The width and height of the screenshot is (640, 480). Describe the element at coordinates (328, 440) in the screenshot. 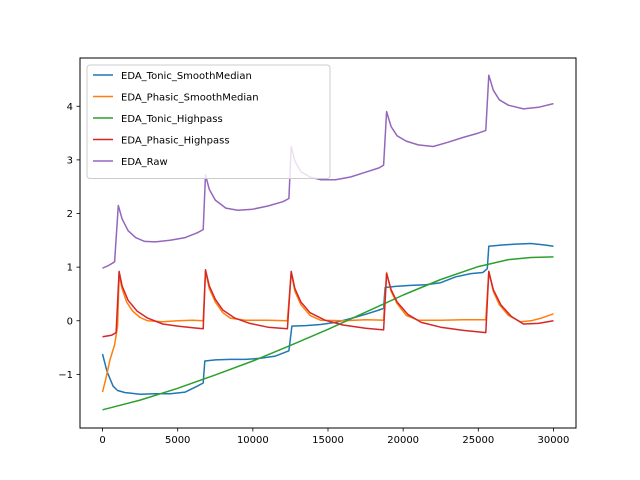

I see `x-tick-label-3: 15000` at that location.